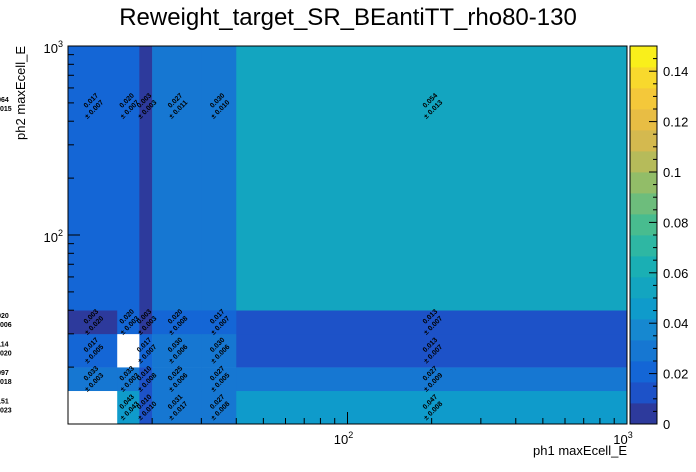 The height and width of the screenshot is (472, 696). Describe the element at coordinates (4, 100) in the screenshot. I see `cell-value-label: 0.064` at that location.